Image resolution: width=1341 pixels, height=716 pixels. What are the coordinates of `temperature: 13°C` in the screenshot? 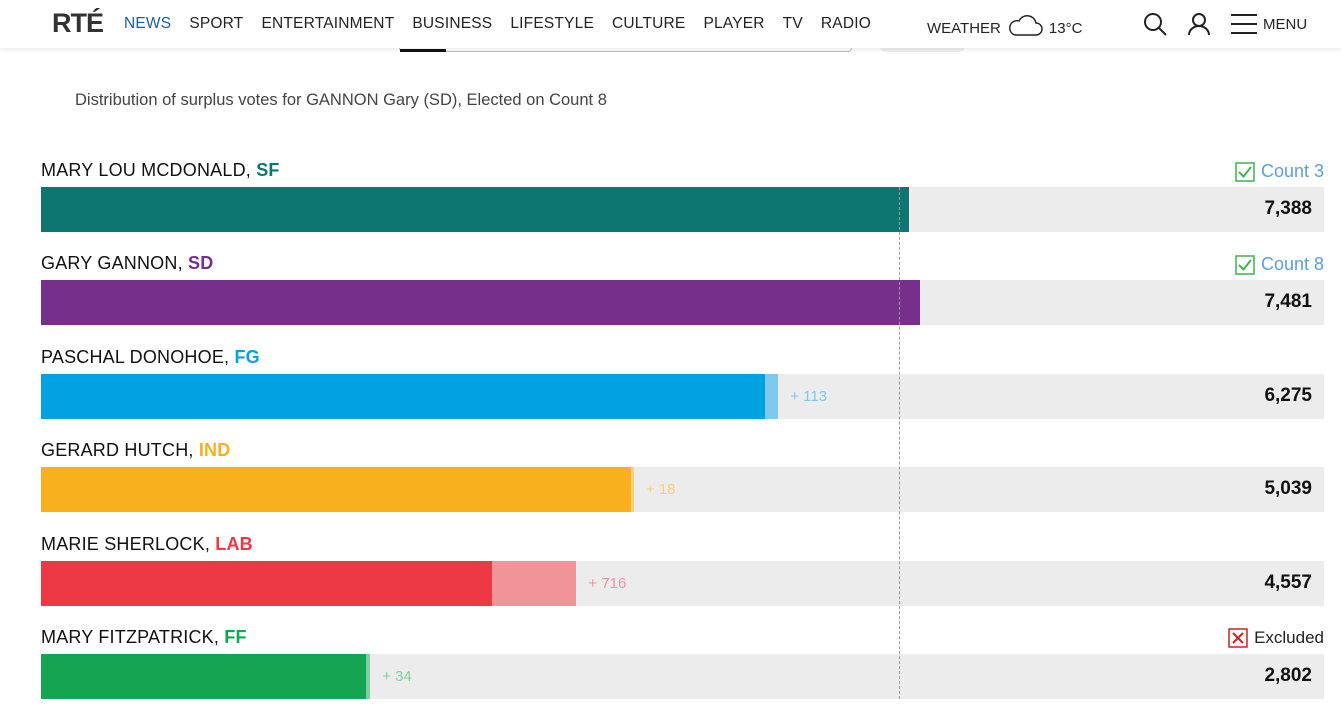 It's located at (1065, 28).